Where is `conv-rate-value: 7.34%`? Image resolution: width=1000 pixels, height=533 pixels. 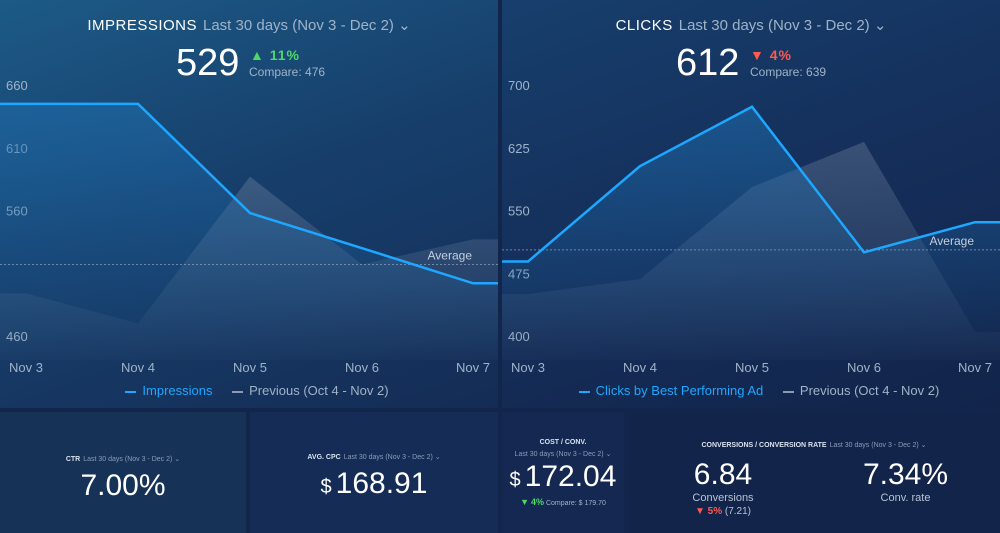 conv-rate-value: 7.34% is located at coordinates (905, 474).